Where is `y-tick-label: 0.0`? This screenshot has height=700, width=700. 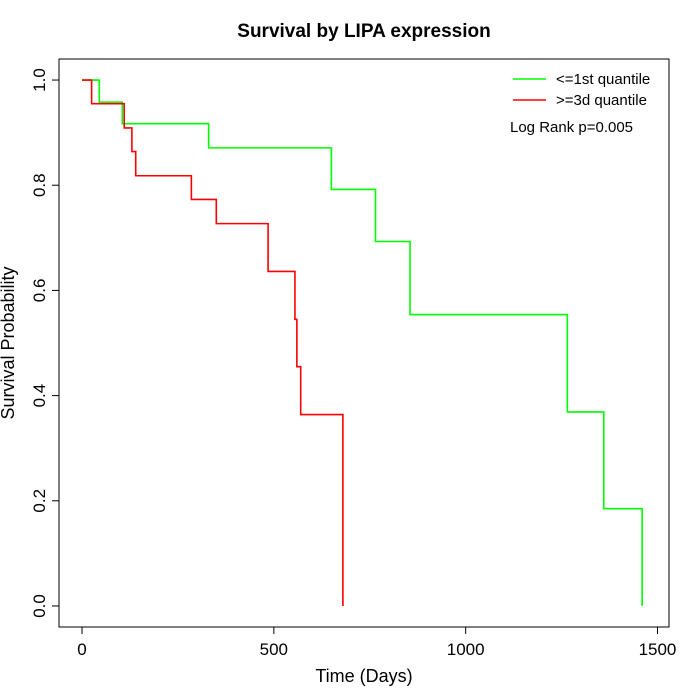
y-tick-label: 0.0 is located at coordinates (39, 606).